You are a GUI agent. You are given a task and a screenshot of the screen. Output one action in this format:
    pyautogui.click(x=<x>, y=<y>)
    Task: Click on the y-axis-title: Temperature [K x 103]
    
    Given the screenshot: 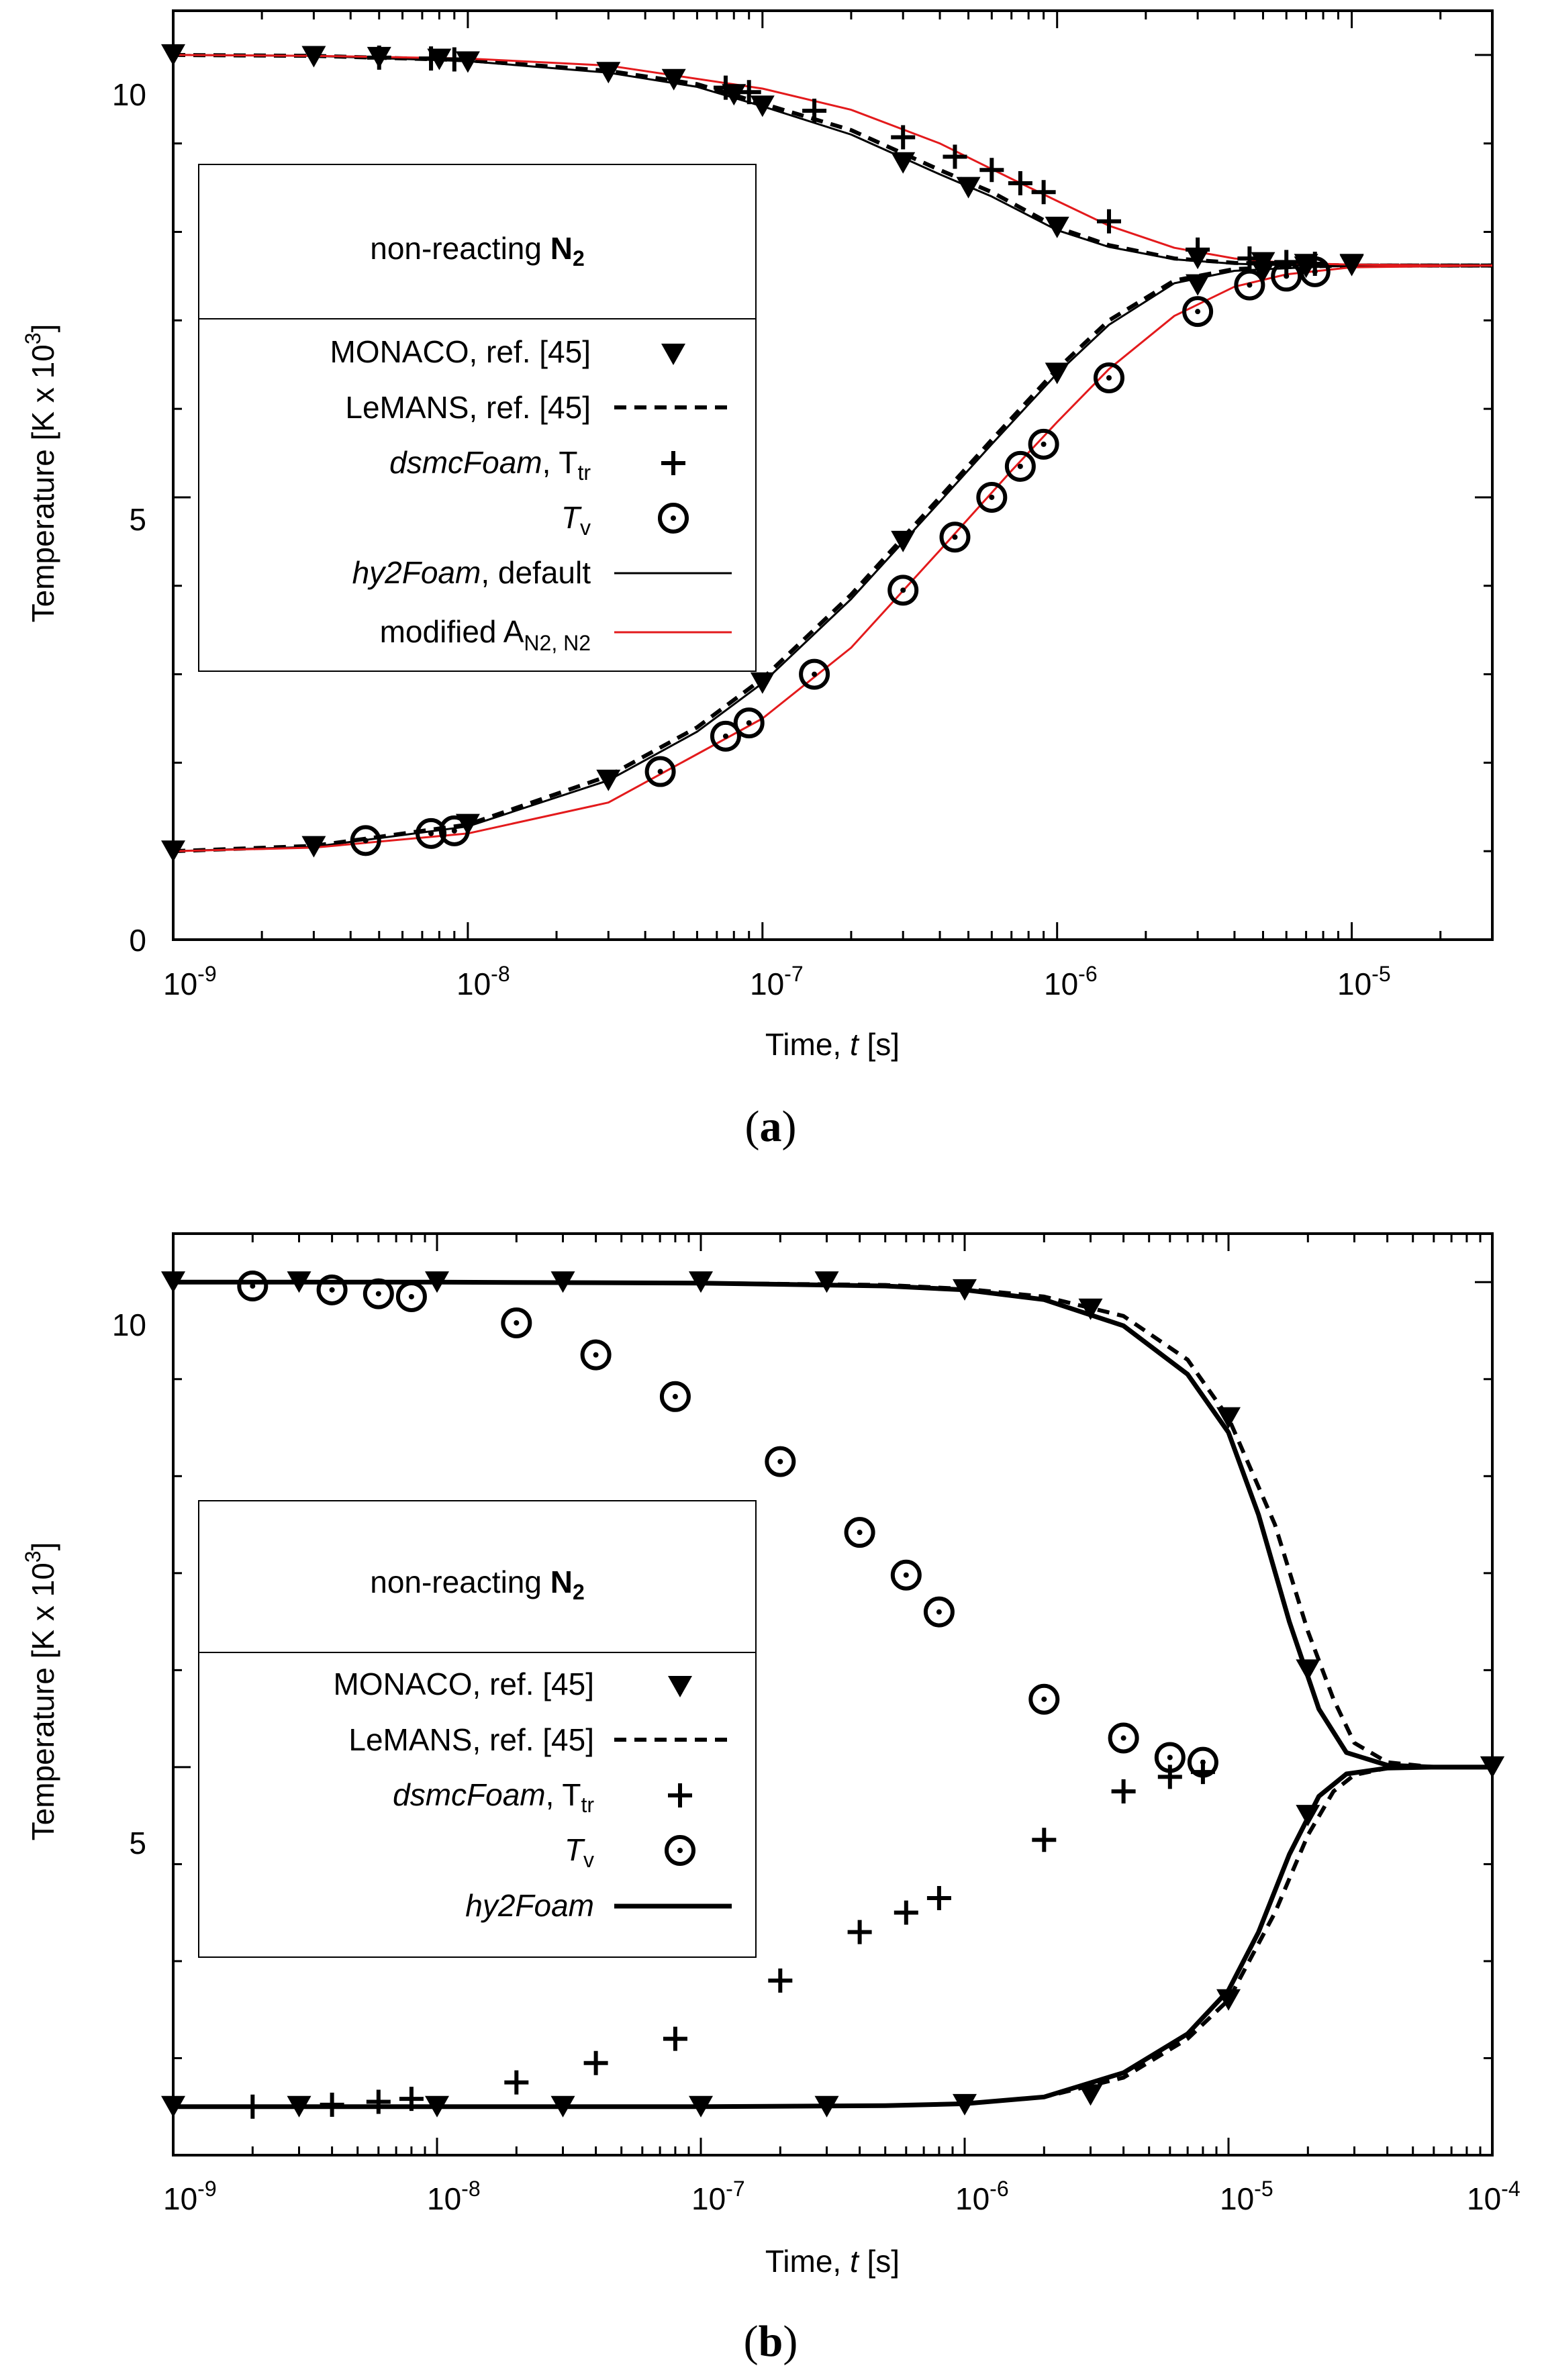 What is the action you would take?
    pyautogui.click(x=40, y=1691)
    